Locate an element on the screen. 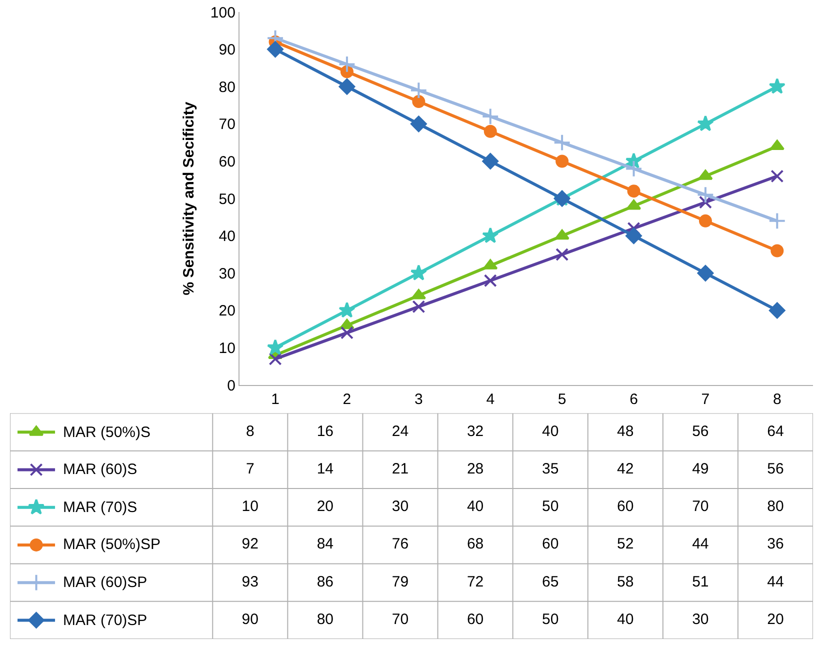 Image resolution: width=825 pixels, height=645 pixels. x-tick-label: 8 is located at coordinates (777, 399).